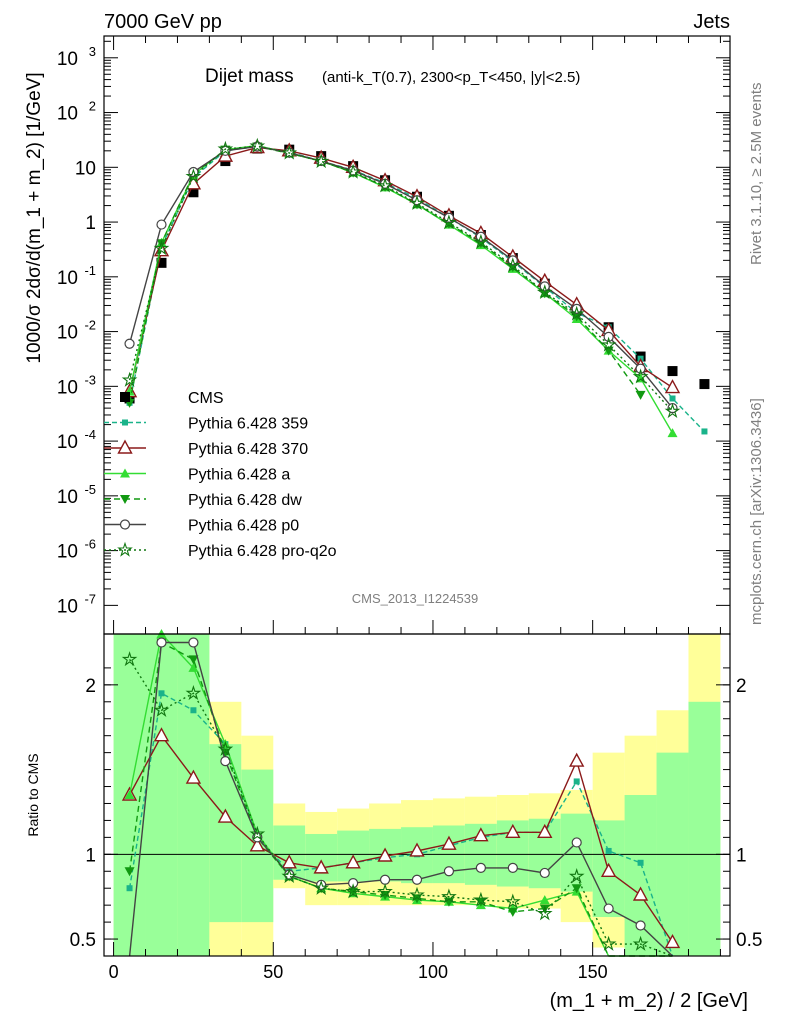 This screenshot has height=1024, width=786. What do you see at coordinates (67, 59) in the screenshot?
I see `y-tick-label-main-10: 10` at bounding box center [67, 59].